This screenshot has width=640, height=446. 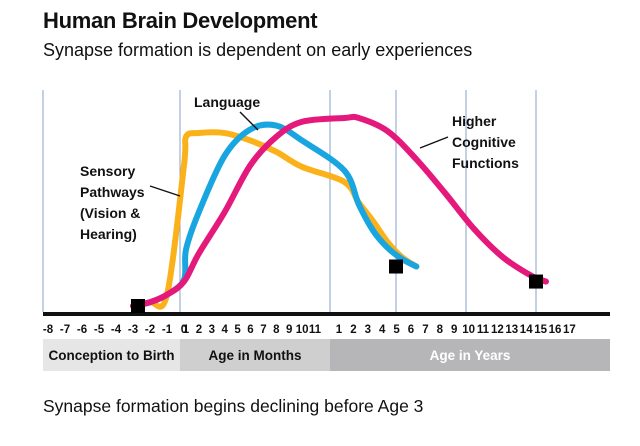 I want to click on x-tick-label: 12, so click(x=497, y=330).